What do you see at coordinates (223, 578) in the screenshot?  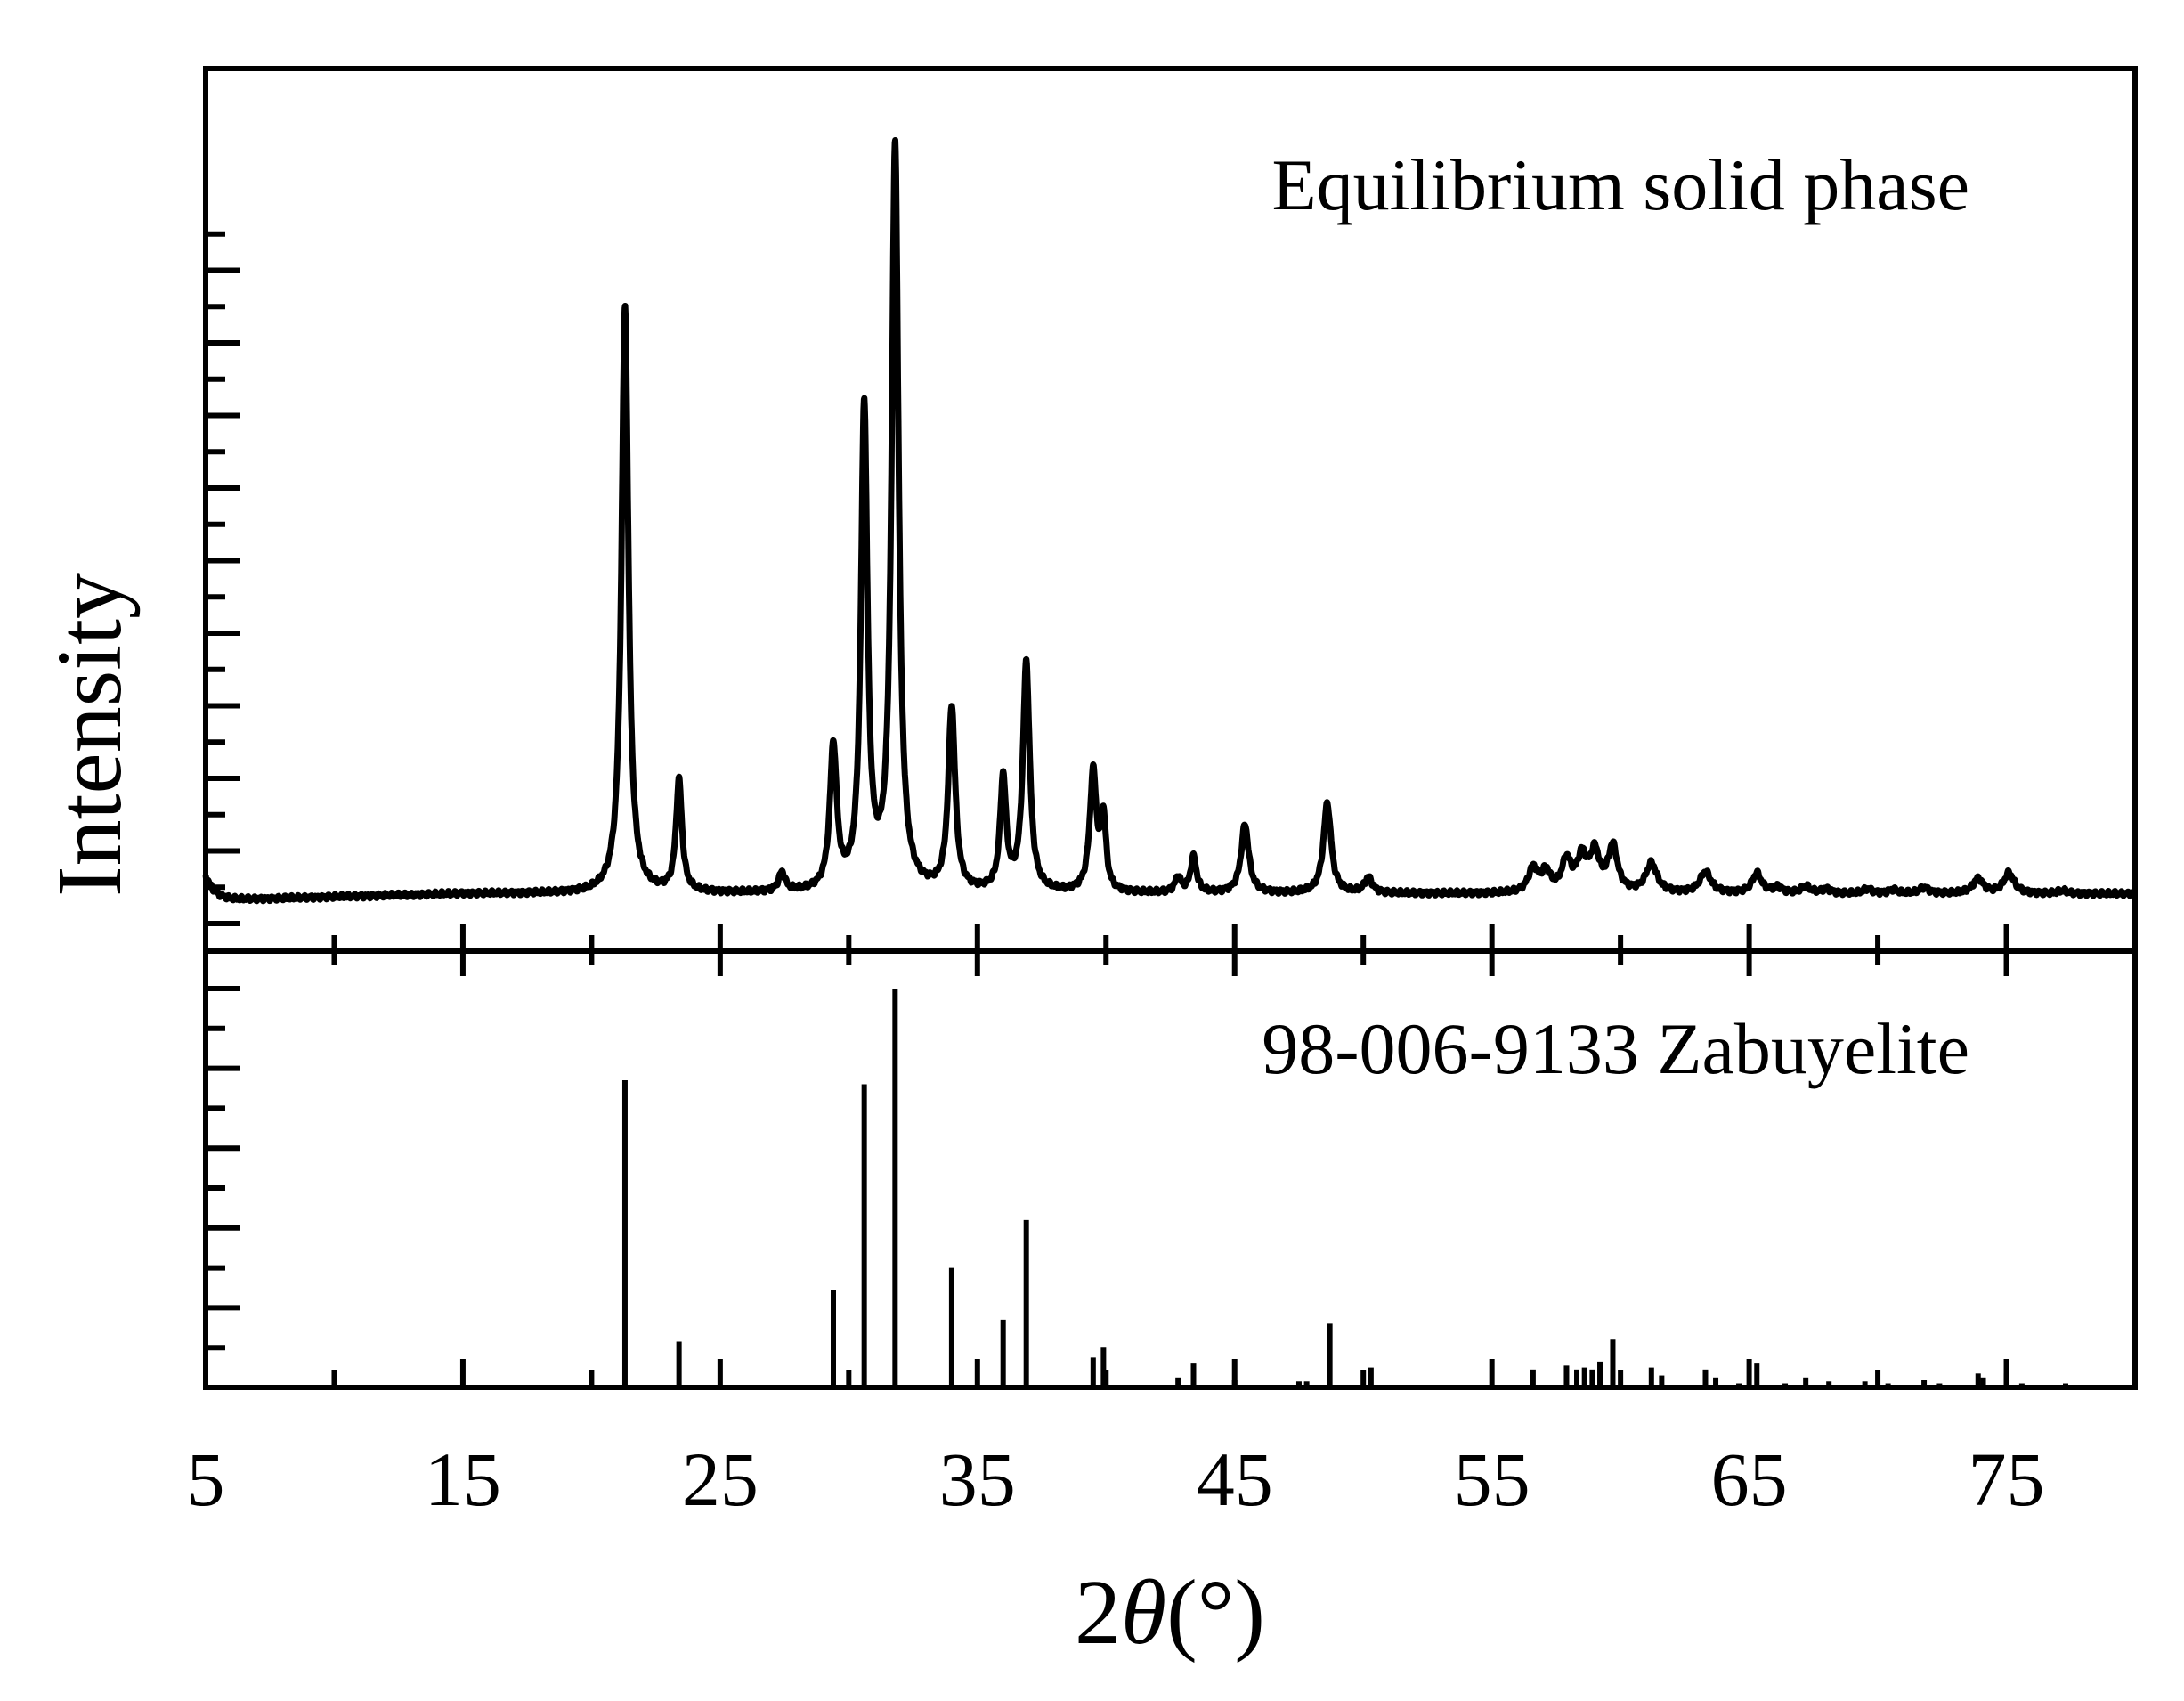 I see `top-y-ticks` at bounding box center [223, 578].